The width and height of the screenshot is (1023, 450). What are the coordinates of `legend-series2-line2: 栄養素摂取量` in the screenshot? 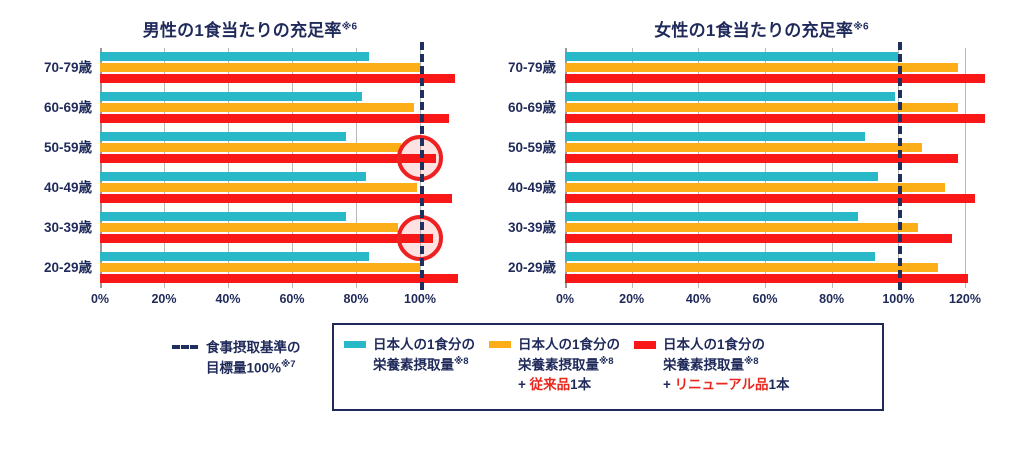 It's located at (559, 365).